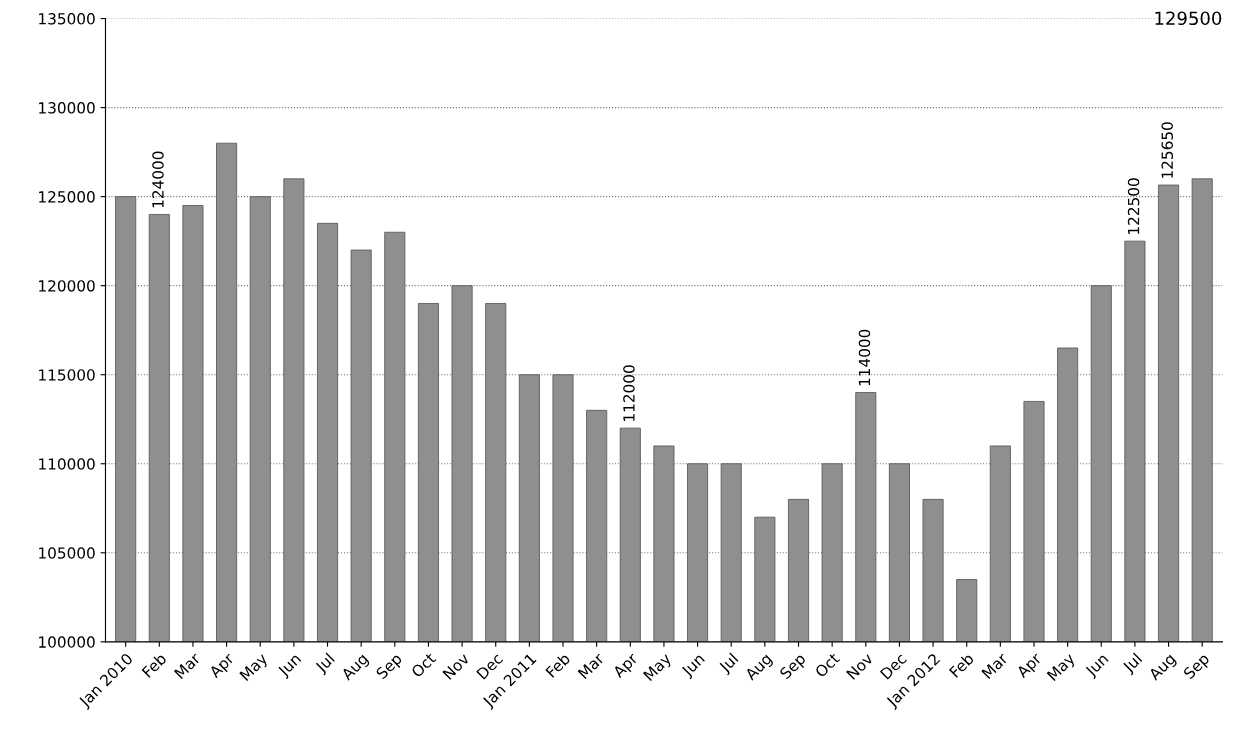 This screenshot has width=1241, height=742. What do you see at coordinates (1167, 150) in the screenshot?
I see `data-label: 125650` at bounding box center [1167, 150].